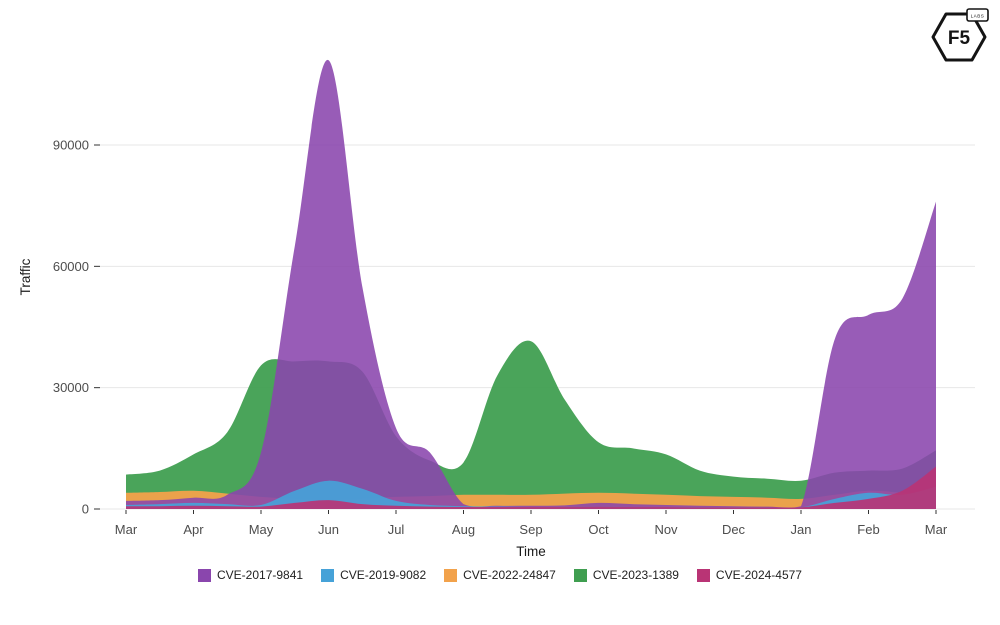 The width and height of the screenshot is (1000, 625). What do you see at coordinates (396, 529) in the screenshot?
I see `x-tick-label: Jul` at bounding box center [396, 529].